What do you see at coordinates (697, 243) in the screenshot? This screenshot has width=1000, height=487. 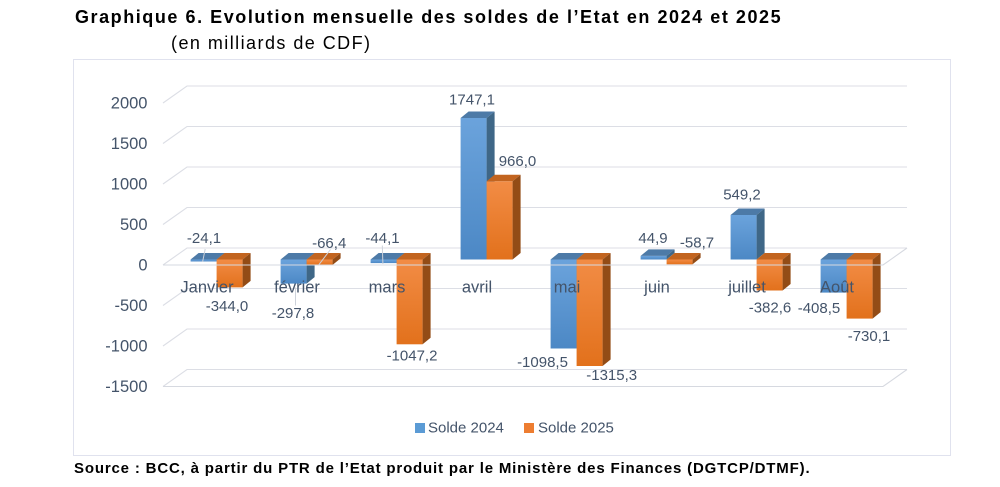 I see `svg-text: -58,7` at bounding box center [697, 243].